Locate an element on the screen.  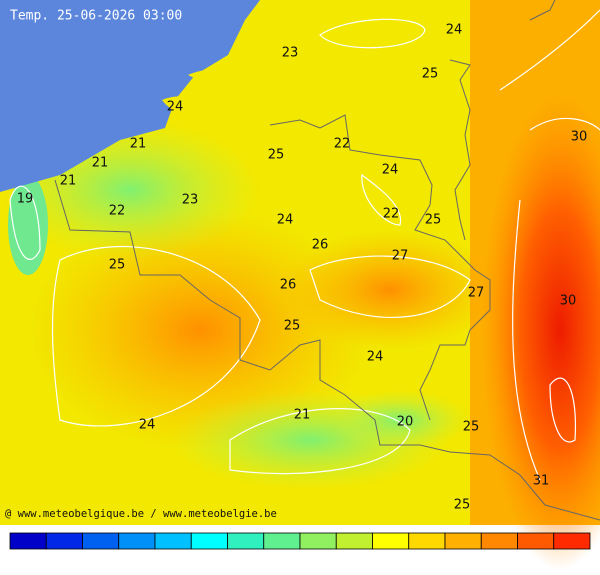
colorbar is located at coordinates (300, 541).